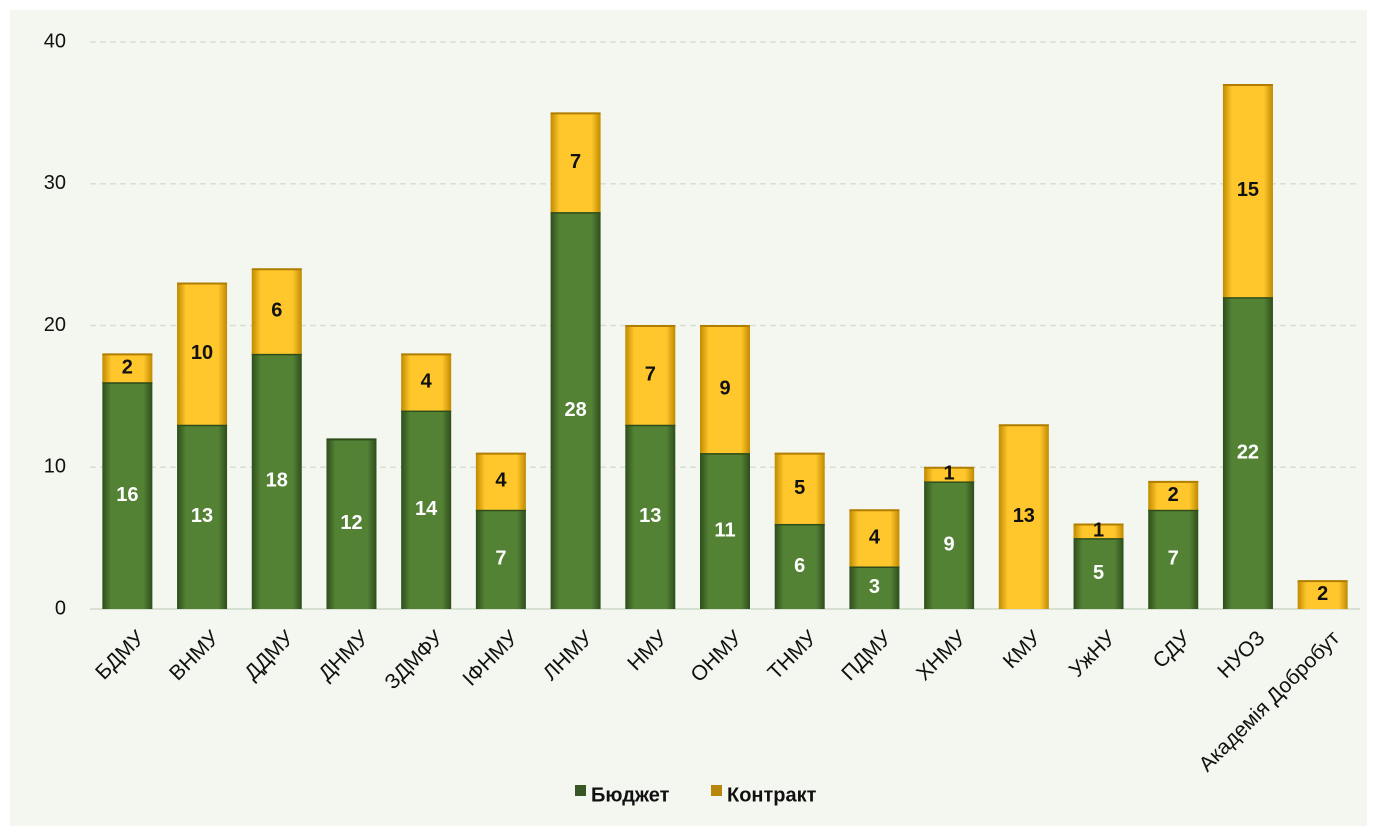  Describe the element at coordinates (772, 795) in the screenshot. I see `legend-label-contract: Контракт` at that location.